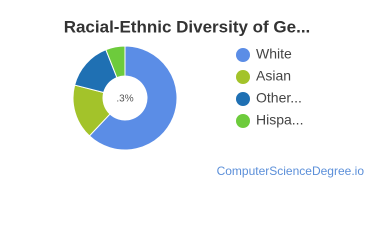 This screenshot has width=370, height=240. Describe the element at coordinates (274, 54) in the screenshot. I see `legend-label: White` at that location.